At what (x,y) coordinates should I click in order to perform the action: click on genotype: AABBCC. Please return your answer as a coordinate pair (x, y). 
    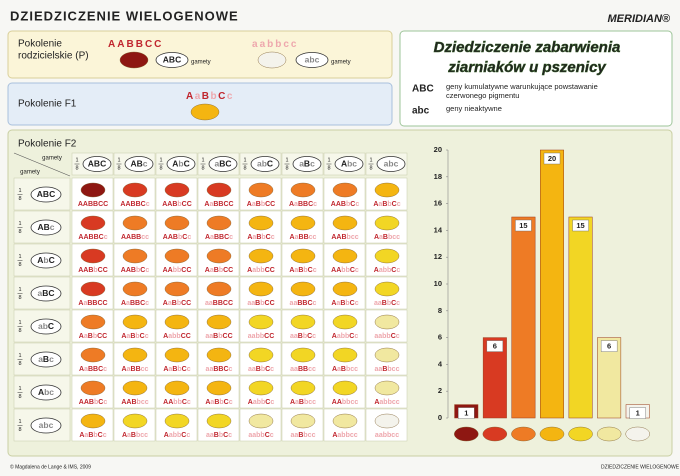
    Looking at the image, I should click on (93, 204).